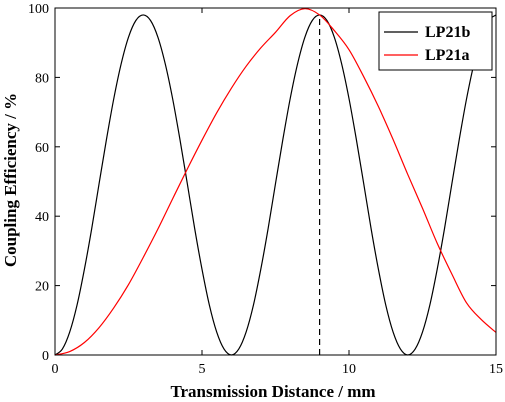 This screenshot has height=402, width=505. I want to click on y-tick-label-60: 60, so click(42, 148).